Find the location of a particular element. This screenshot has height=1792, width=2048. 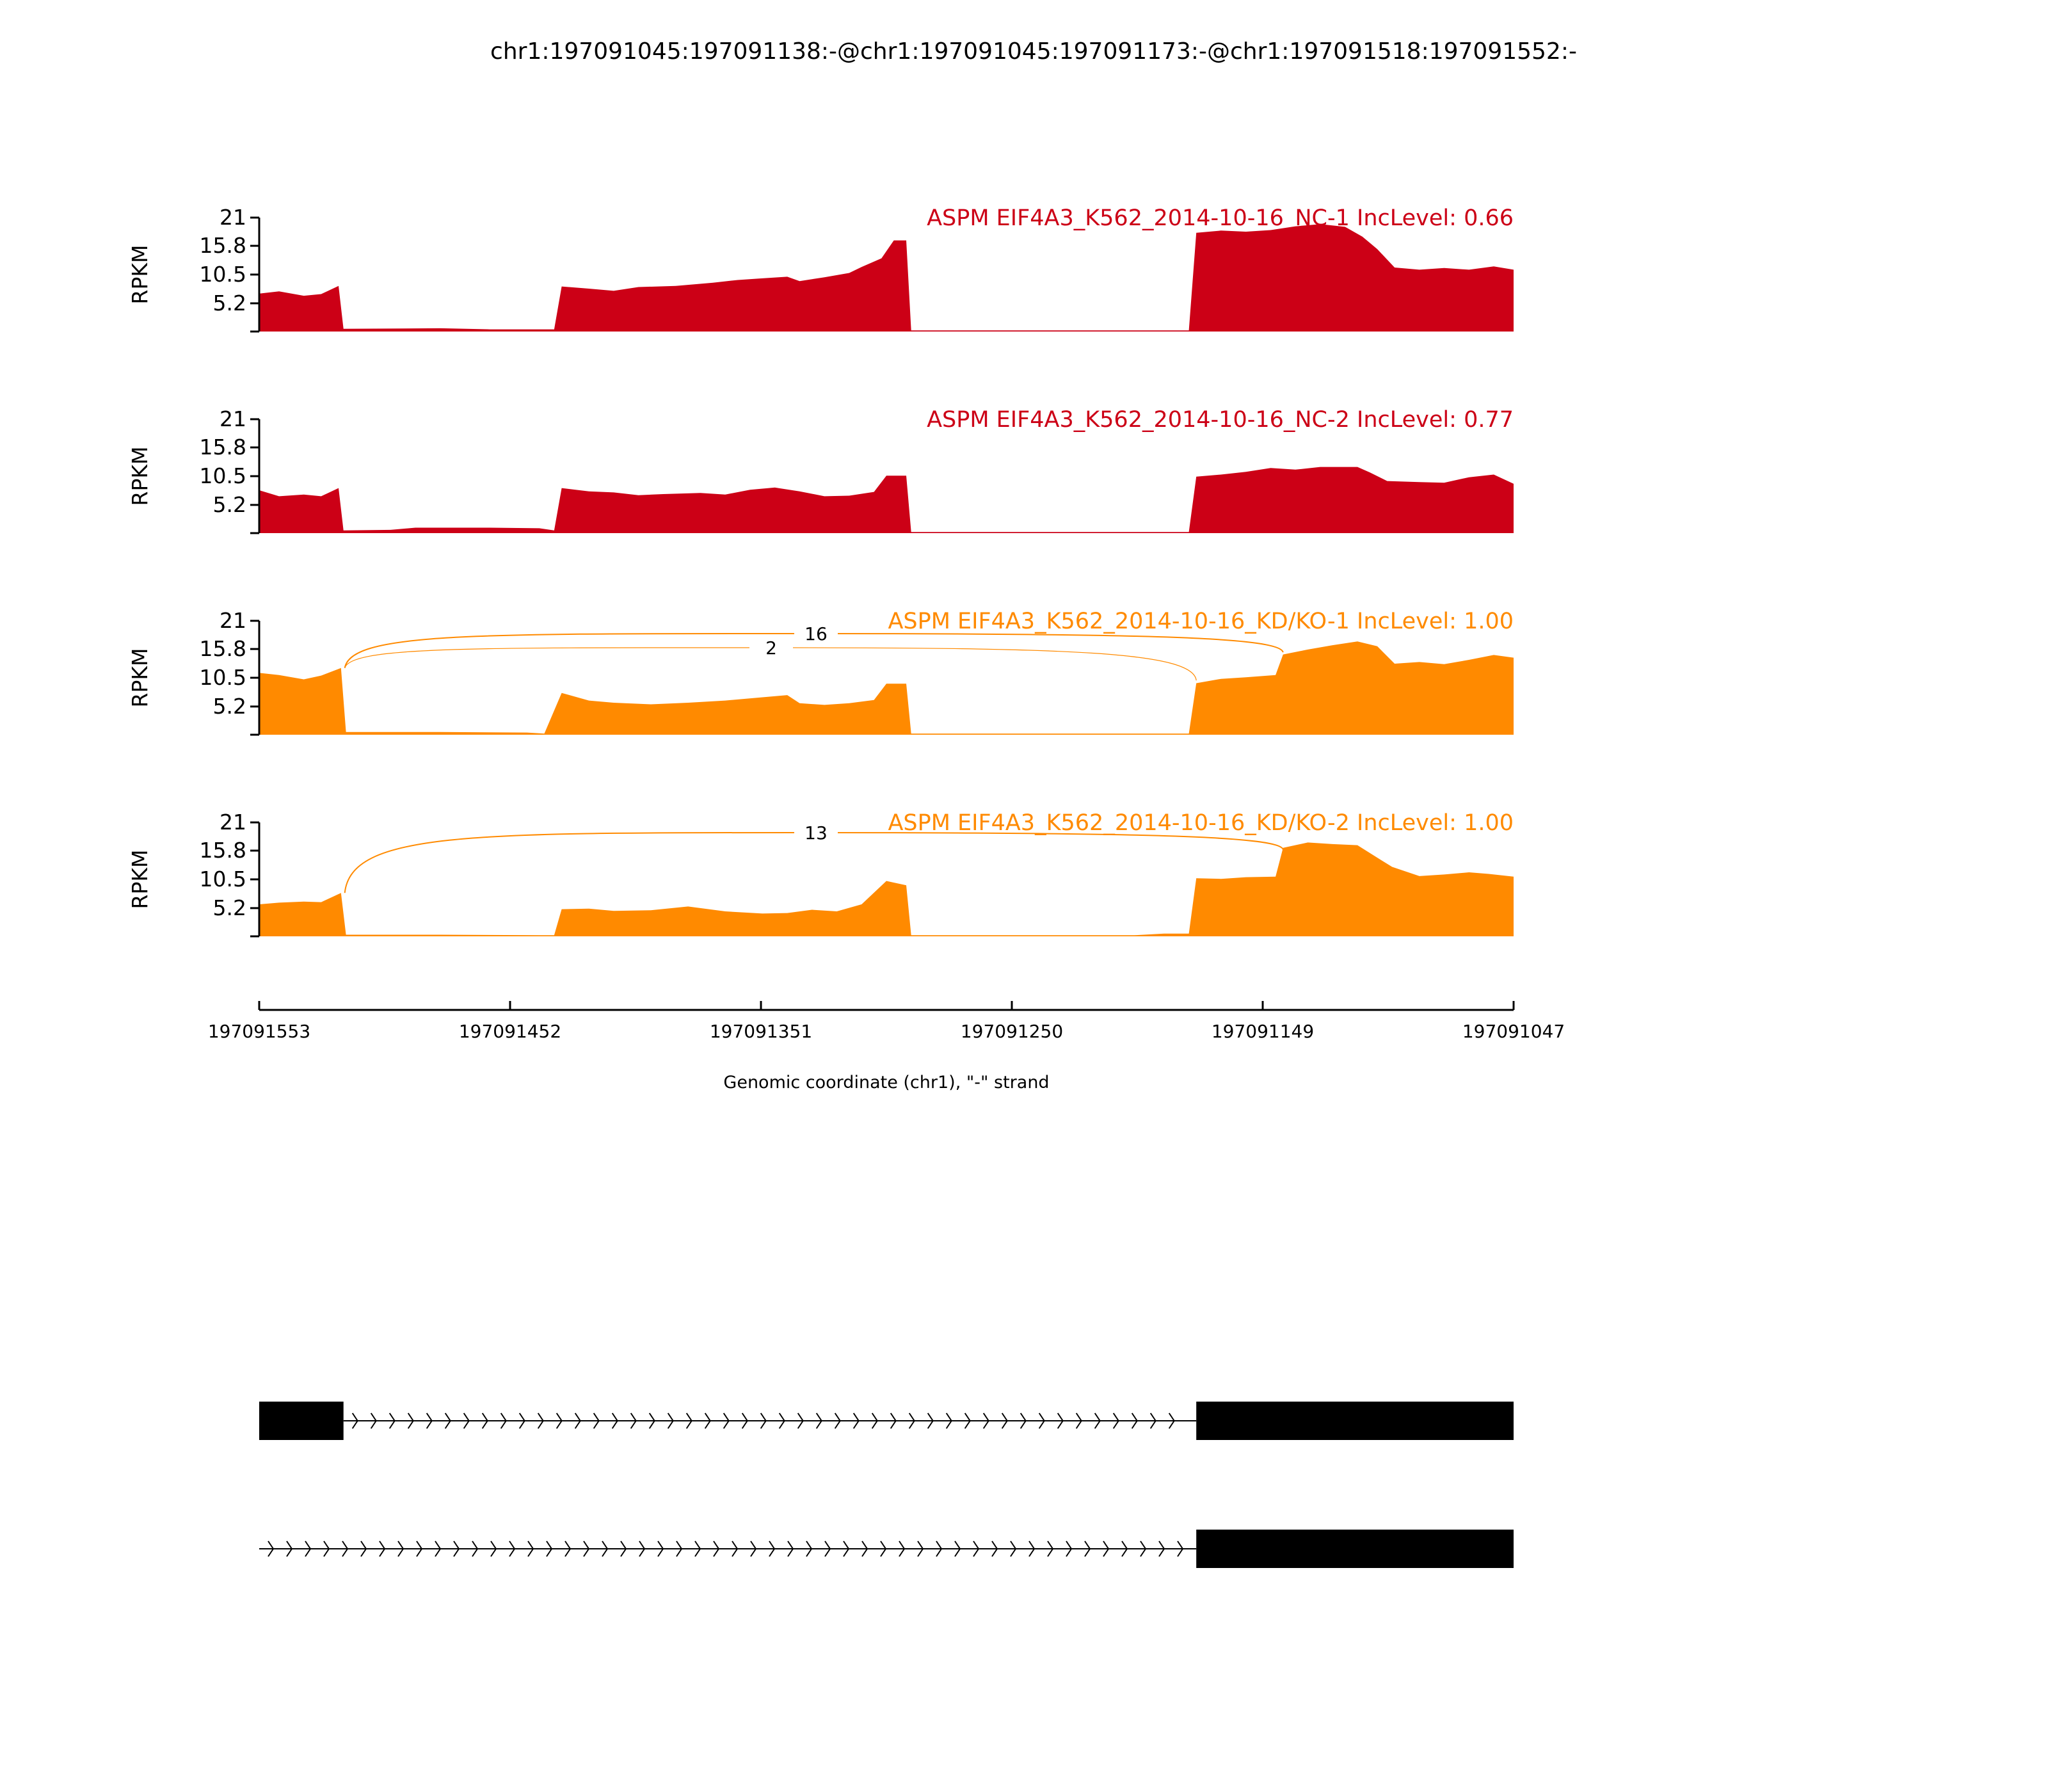

x-tick-label: 197091351 is located at coordinates (761, 1031).